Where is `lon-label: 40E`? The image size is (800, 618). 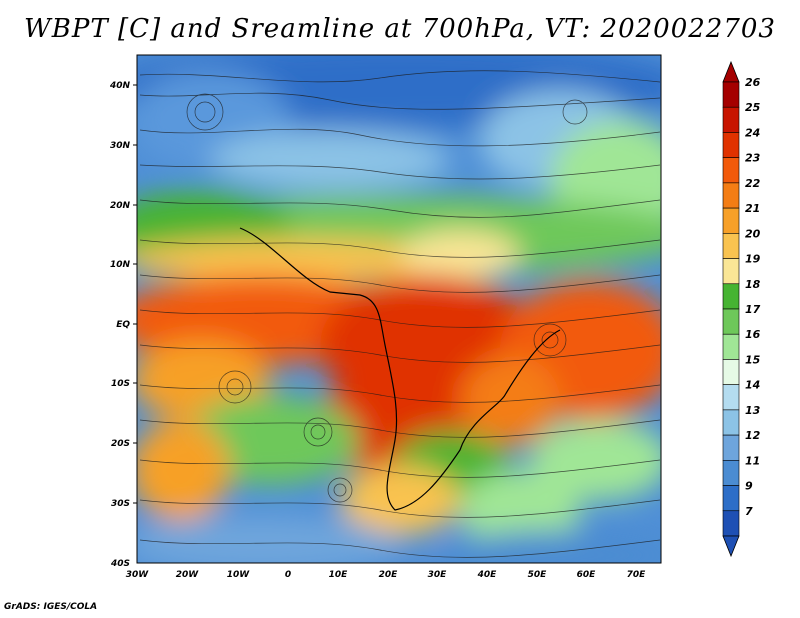 lon-label: 40E is located at coordinates (487, 575).